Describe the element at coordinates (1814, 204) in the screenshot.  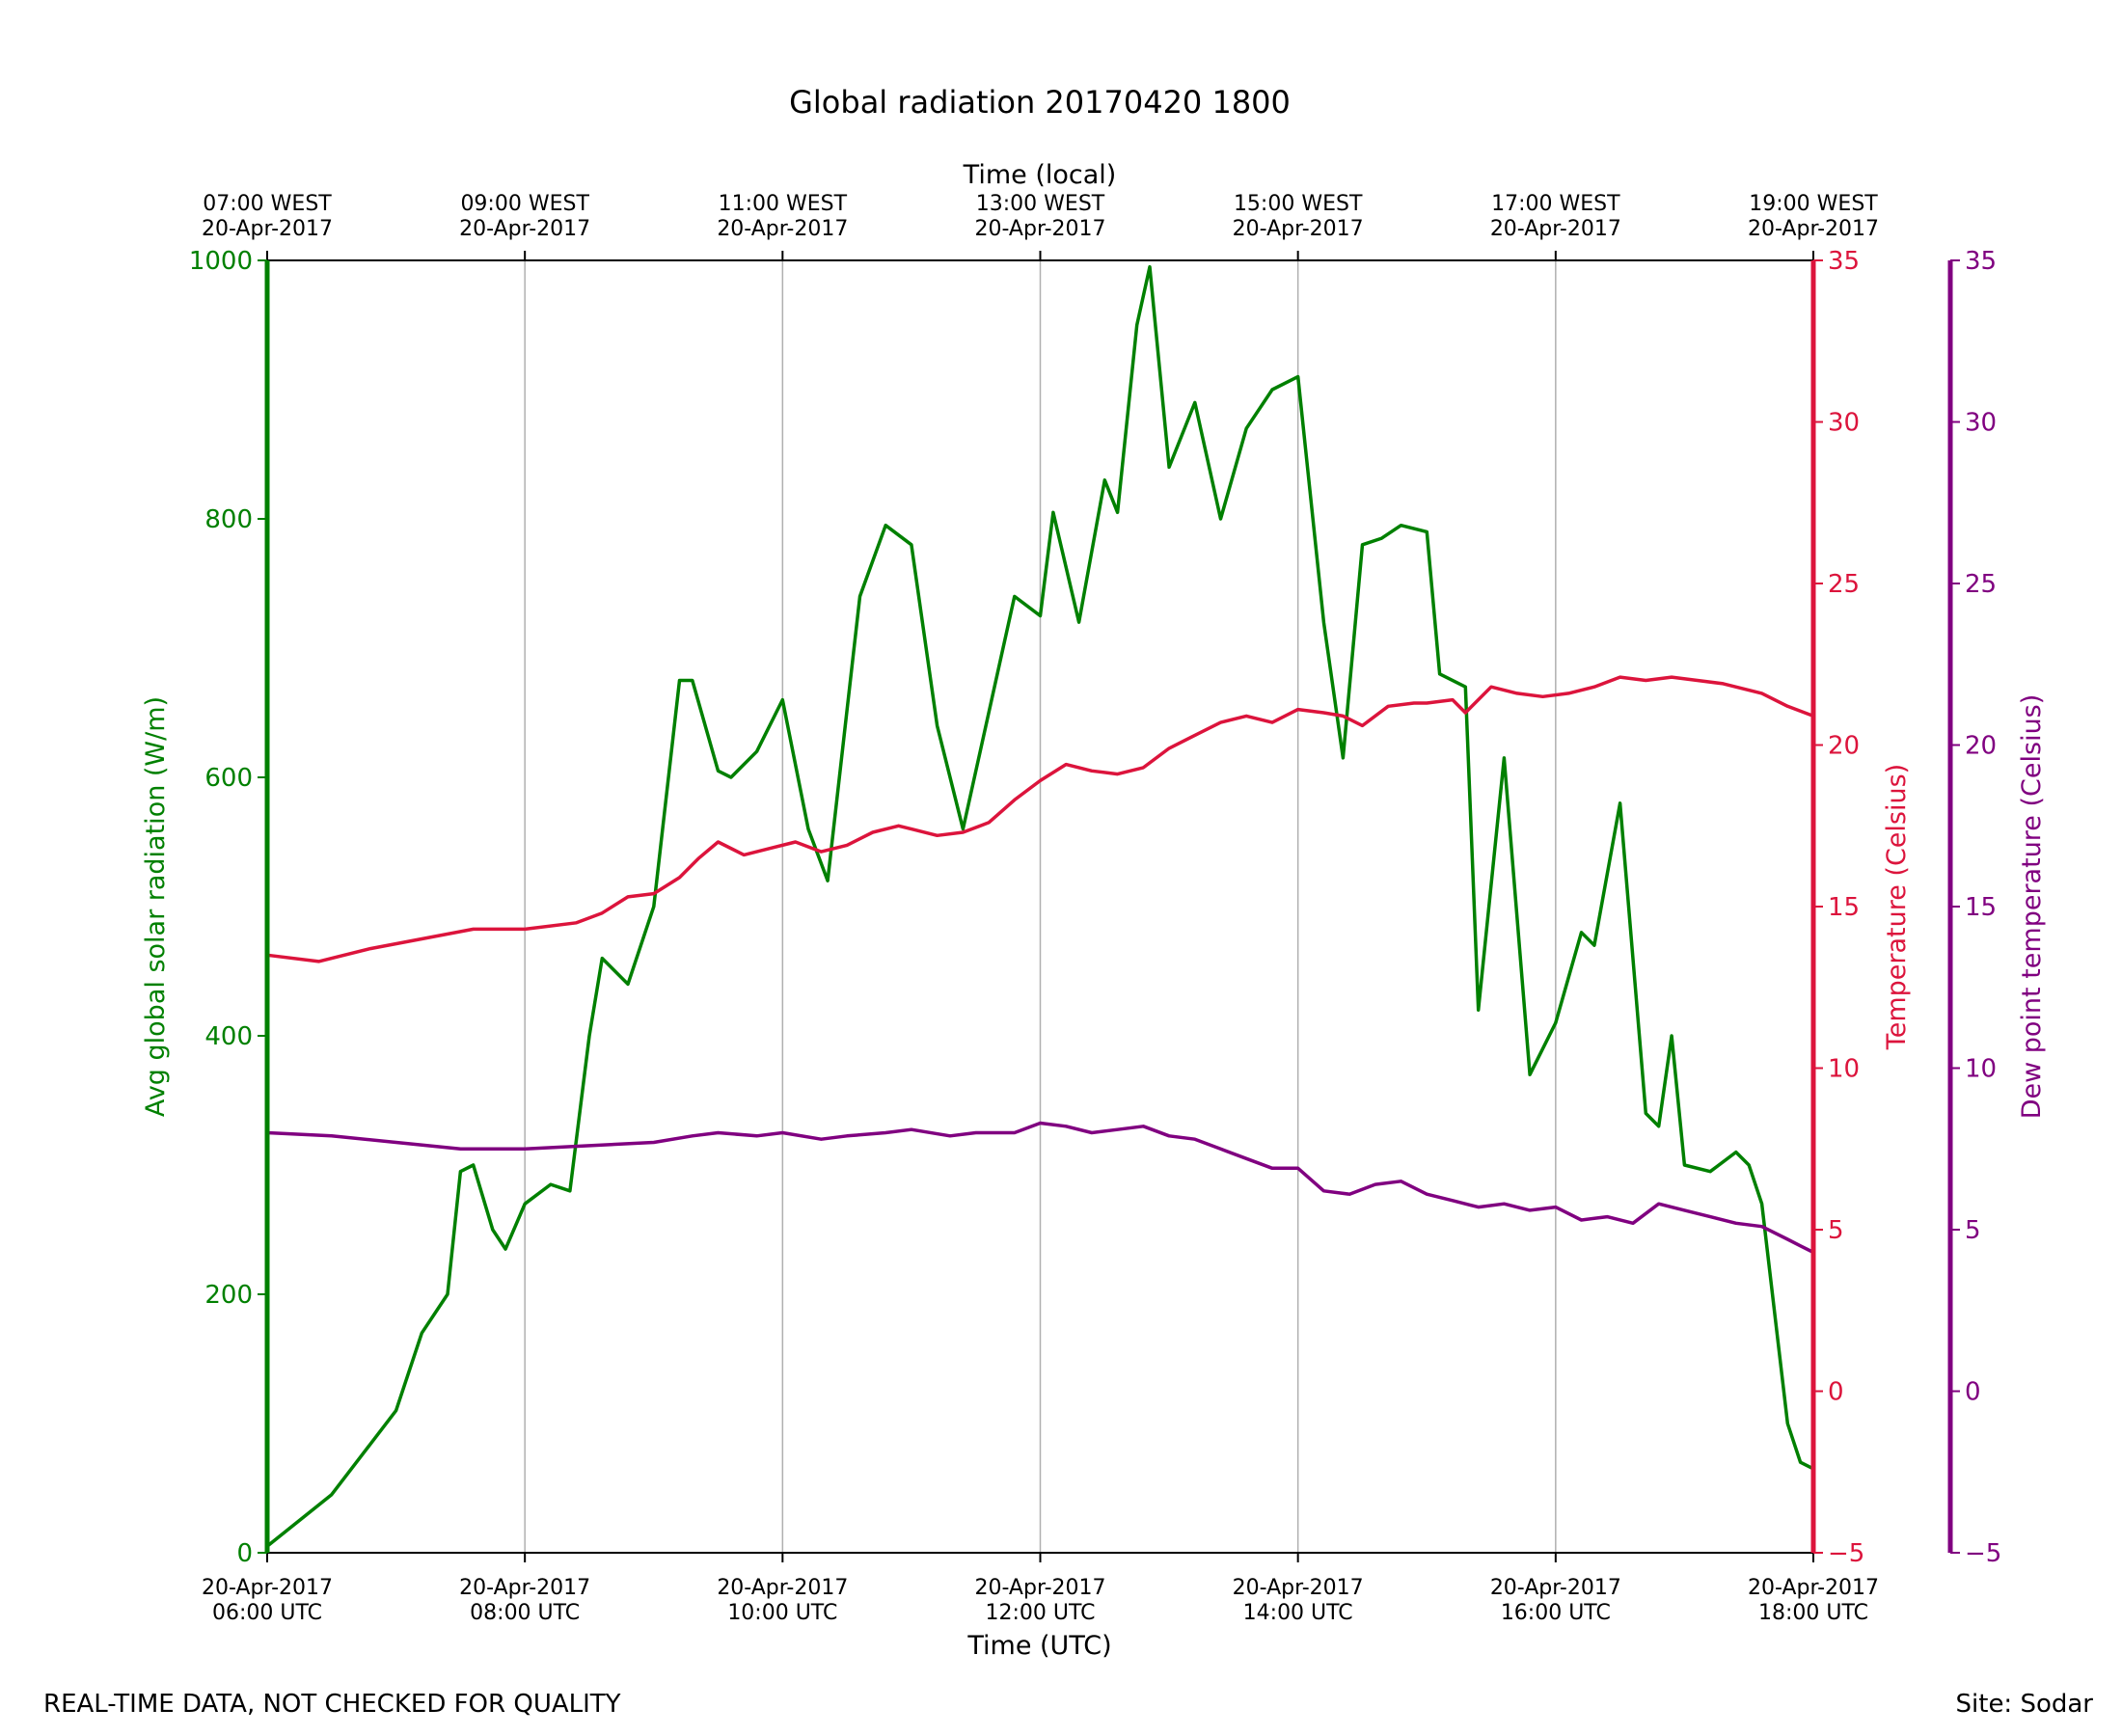
I see `x-tick-top-time-6: 19:00 WEST` at that location.